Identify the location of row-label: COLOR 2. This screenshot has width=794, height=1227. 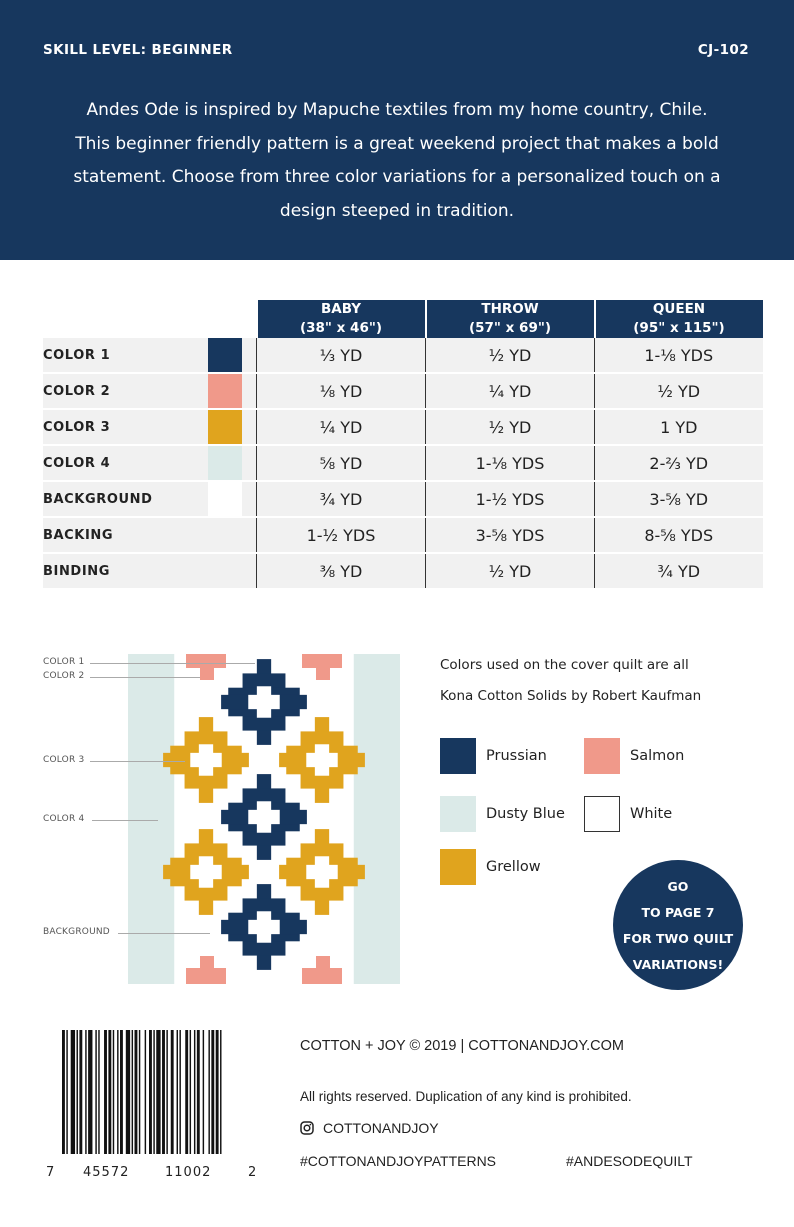
(125, 391).